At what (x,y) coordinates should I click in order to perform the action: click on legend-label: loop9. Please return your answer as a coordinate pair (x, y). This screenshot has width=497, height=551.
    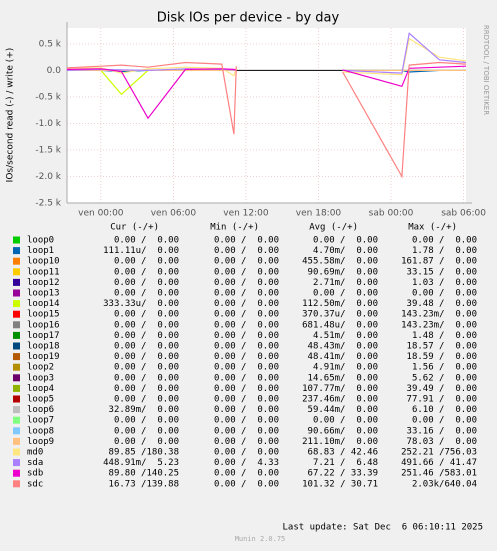
    Looking at the image, I should click on (40, 442).